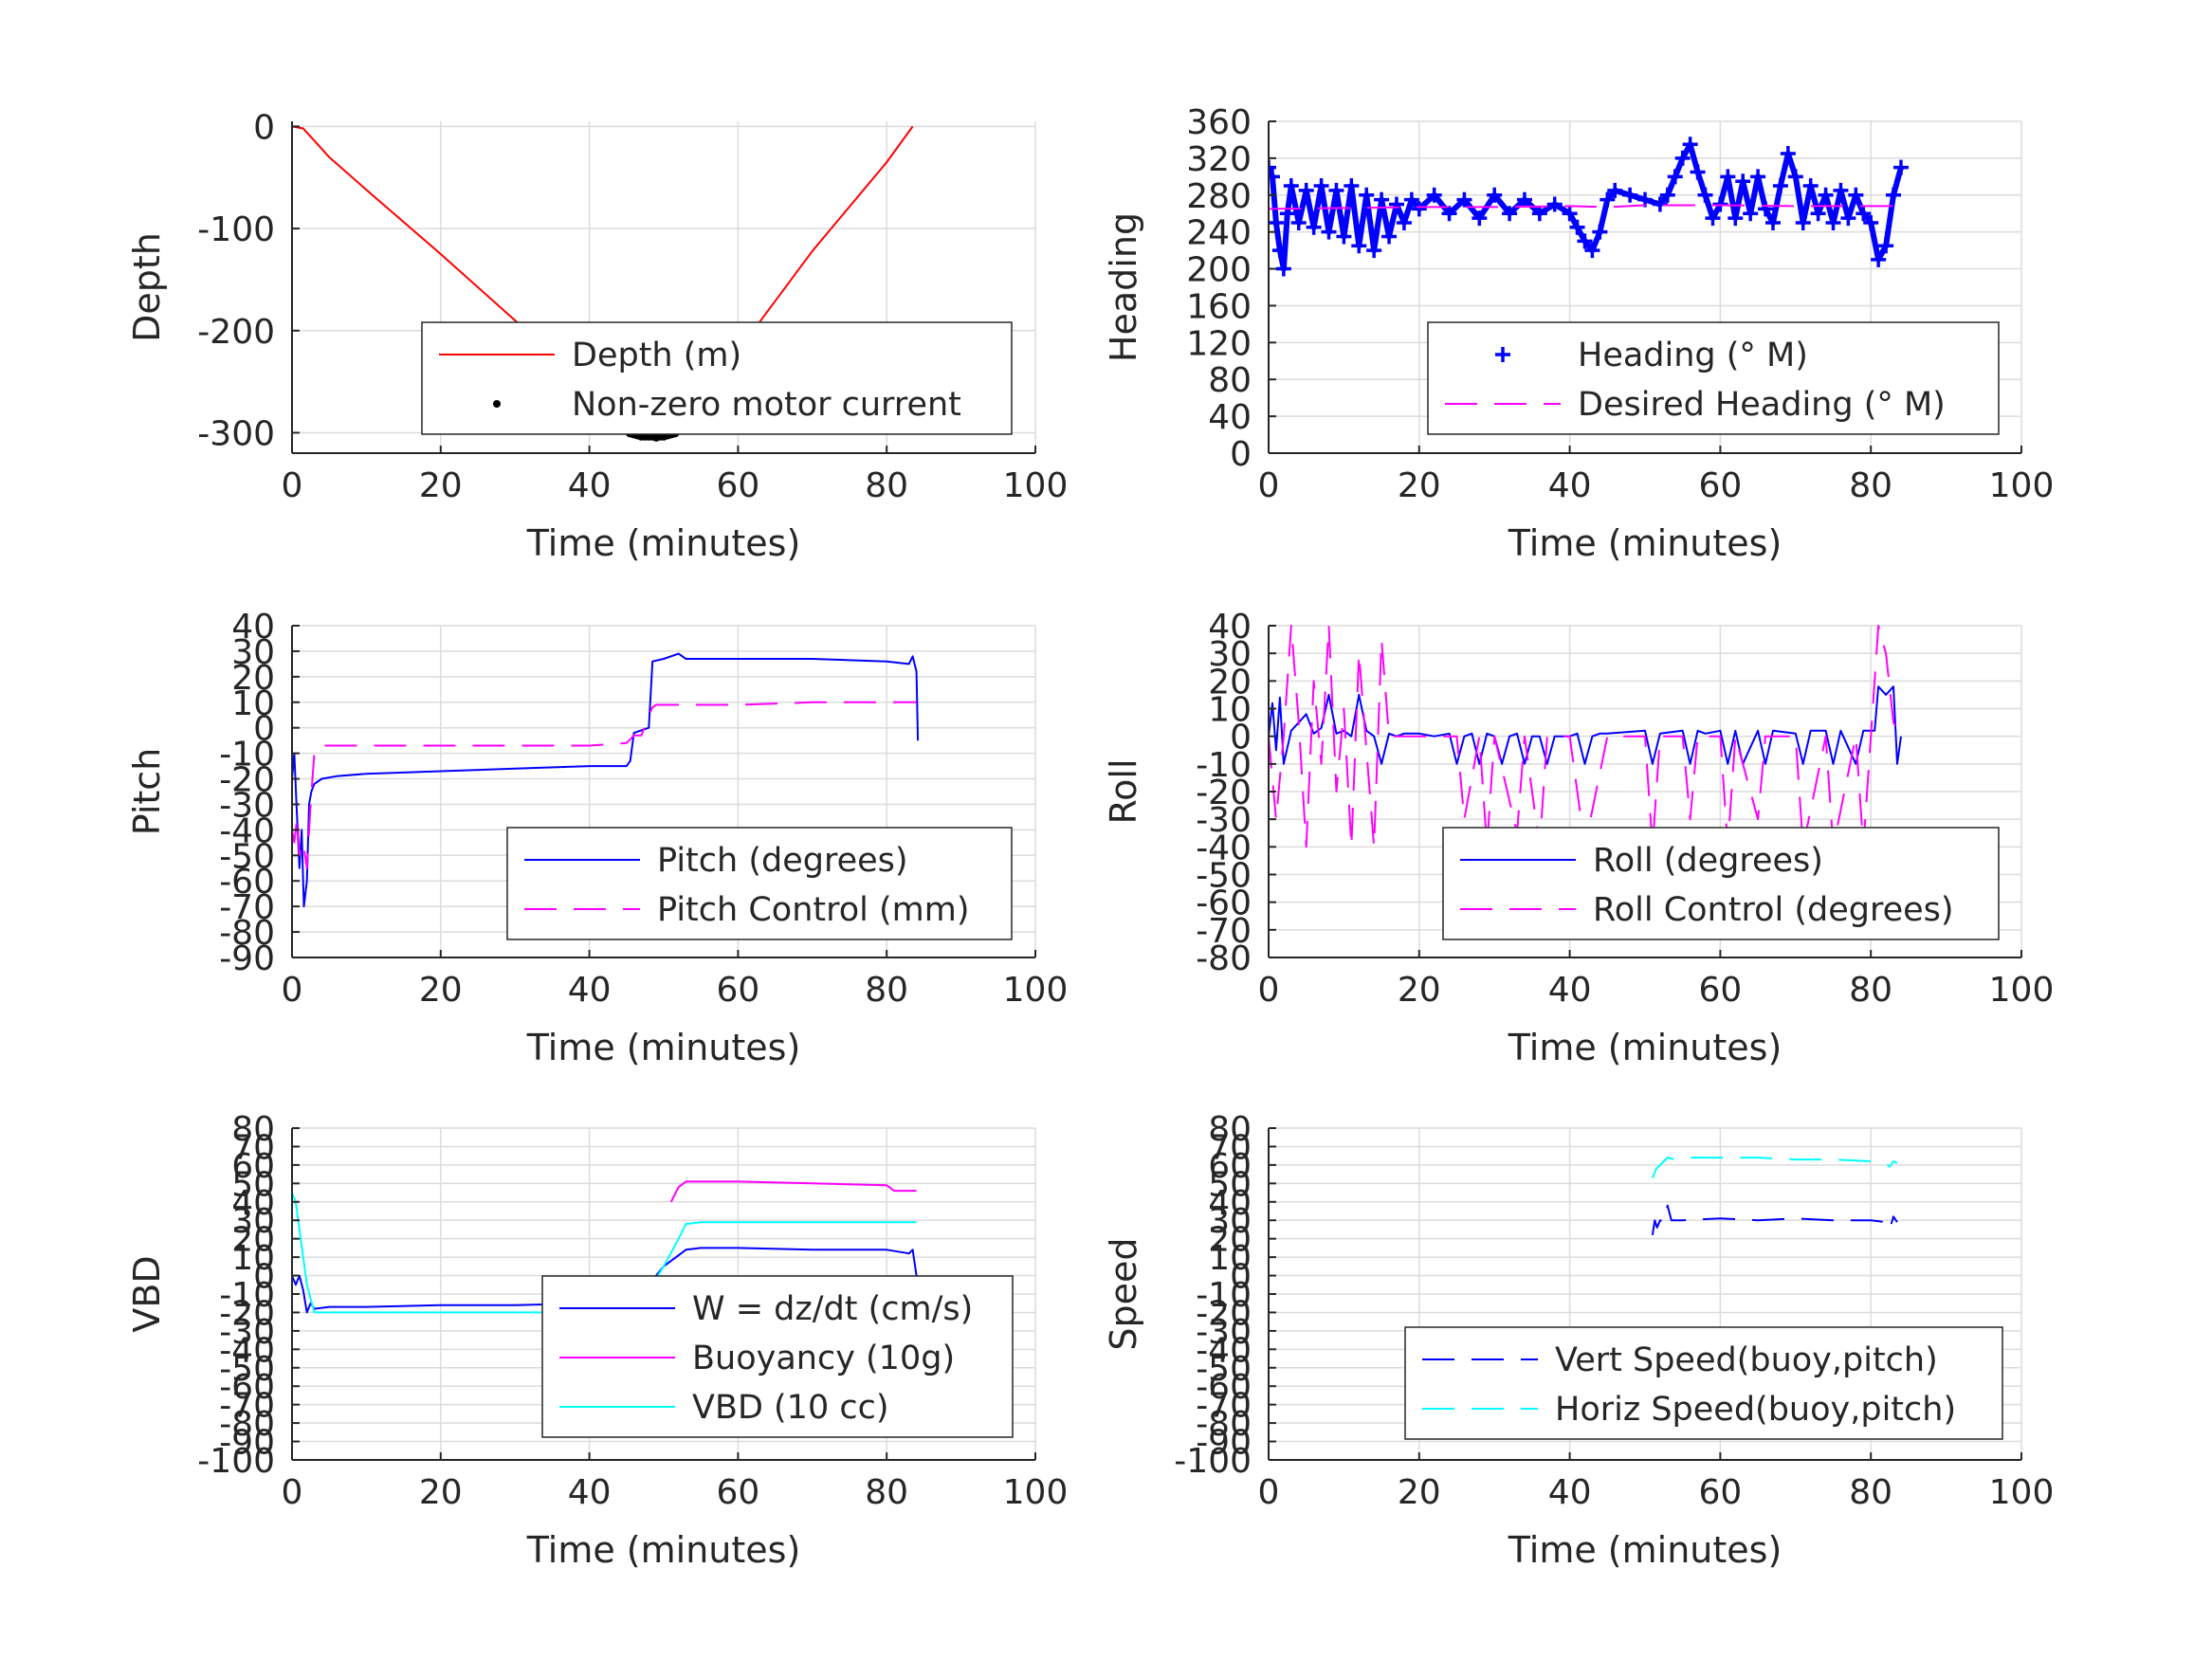  I want to click on y-tick-label: 160, so click(1219, 306).